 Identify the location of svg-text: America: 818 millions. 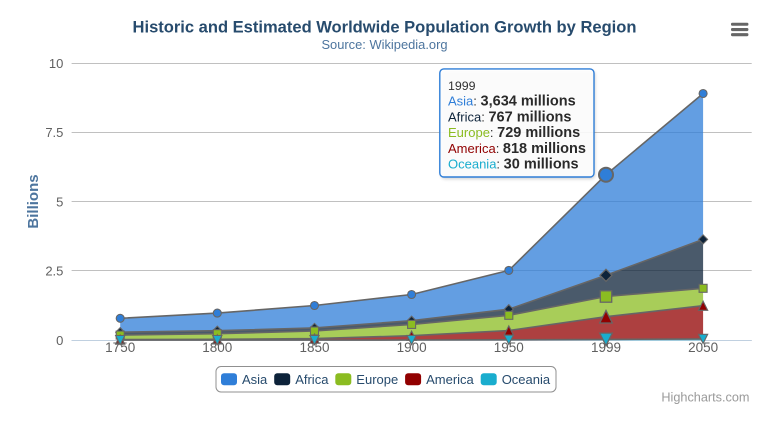
(517, 149).